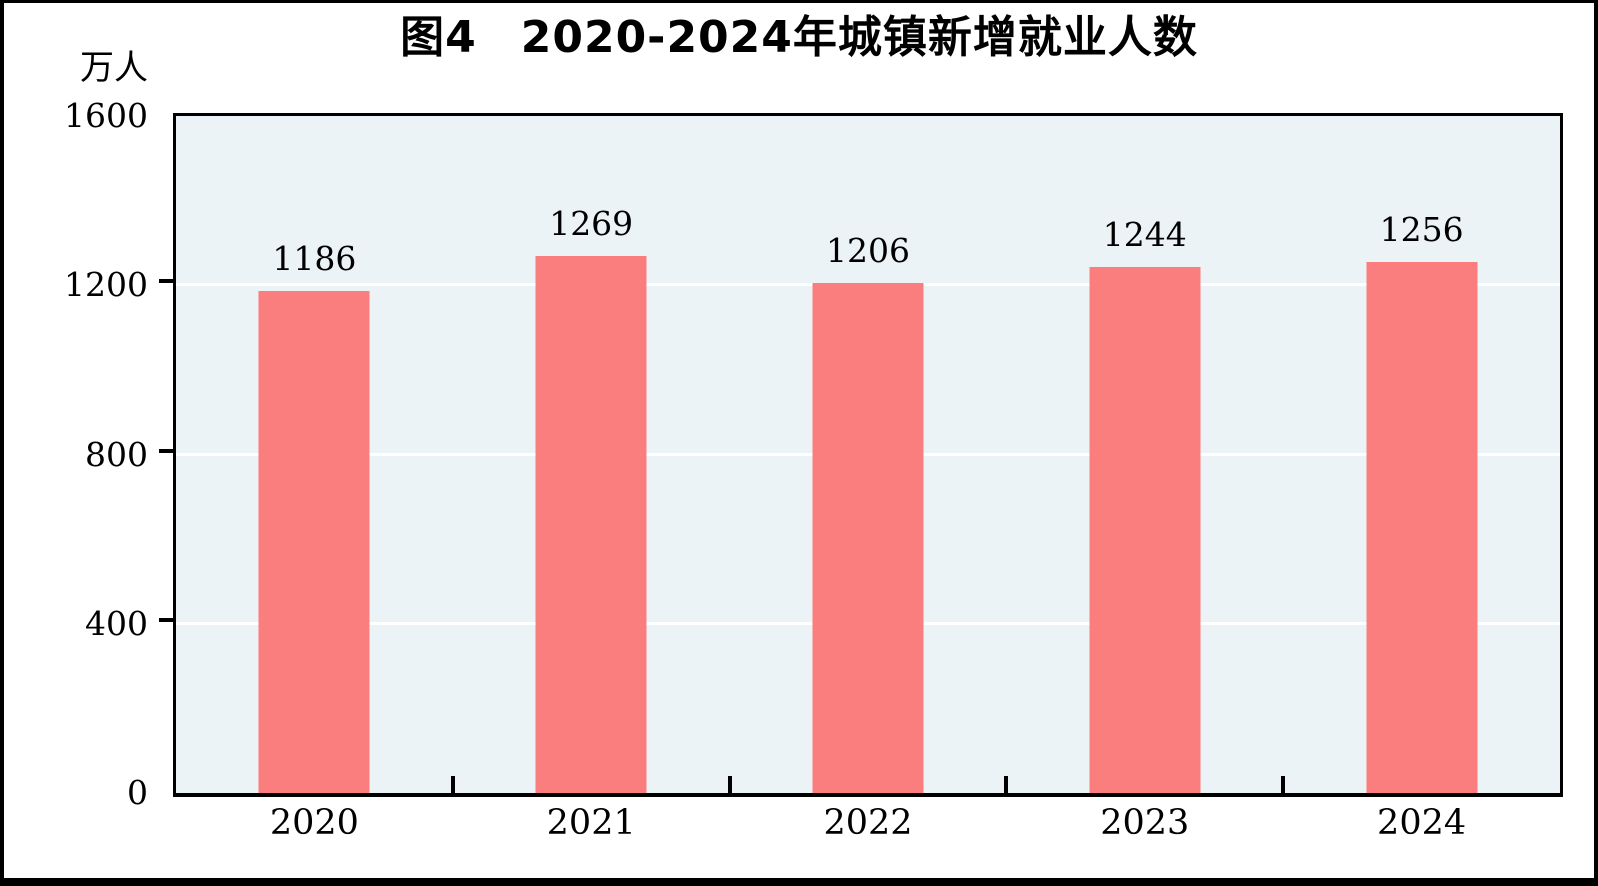 The width and height of the screenshot is (1598, 886). I want to click on bar-2022, so click(868, 538).